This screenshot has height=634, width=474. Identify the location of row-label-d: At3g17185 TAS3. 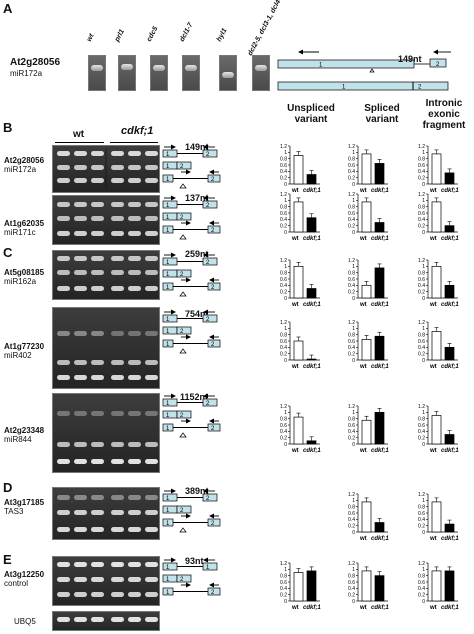
(24, 507).